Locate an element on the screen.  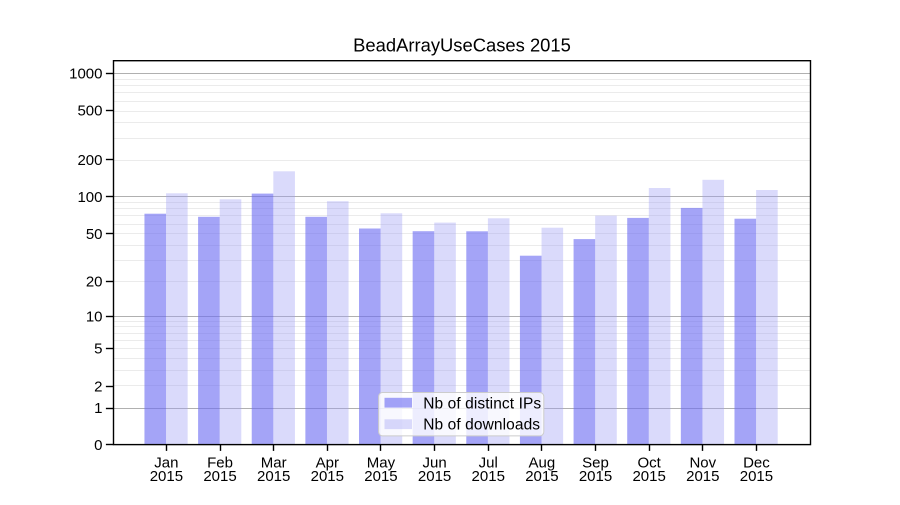
svg-text: Nov is located at coordinates (702, 462).